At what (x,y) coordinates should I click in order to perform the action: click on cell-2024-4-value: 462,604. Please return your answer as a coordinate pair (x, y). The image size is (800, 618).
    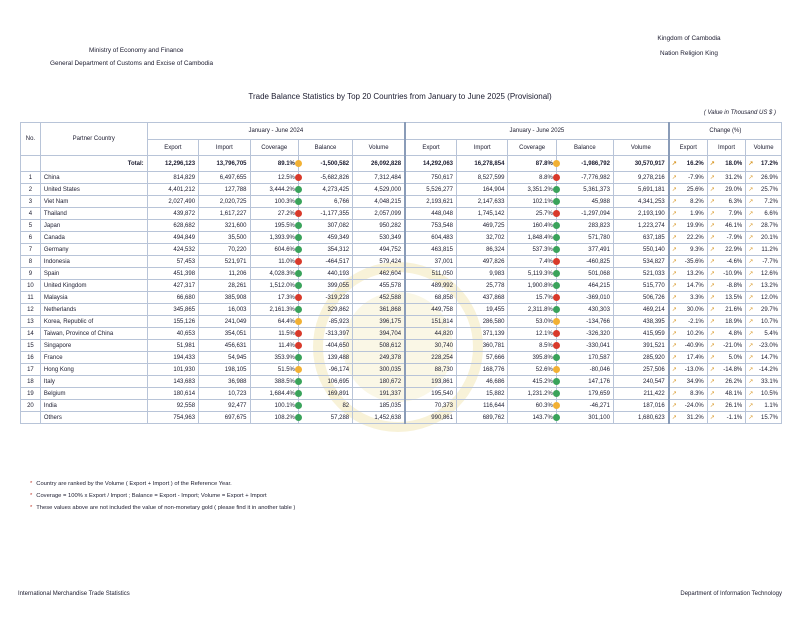
    Looking at the image, I should click on (390, 274).